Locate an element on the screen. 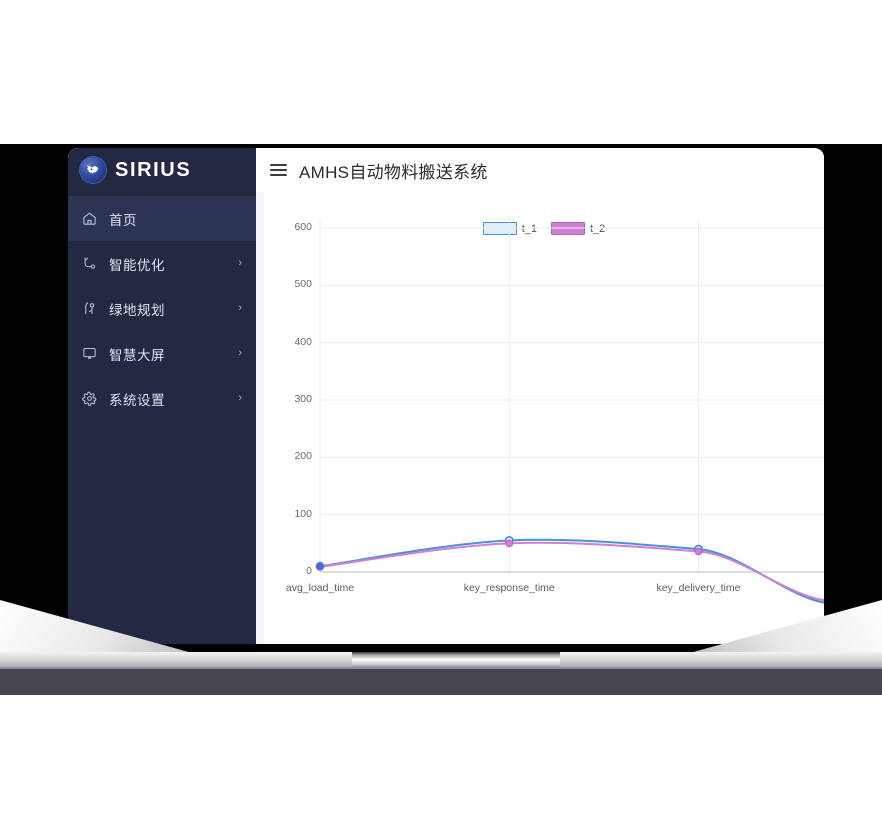 This screenshot has height=834, width=882. base-shadow-strip is located at coordinates (441, 682).